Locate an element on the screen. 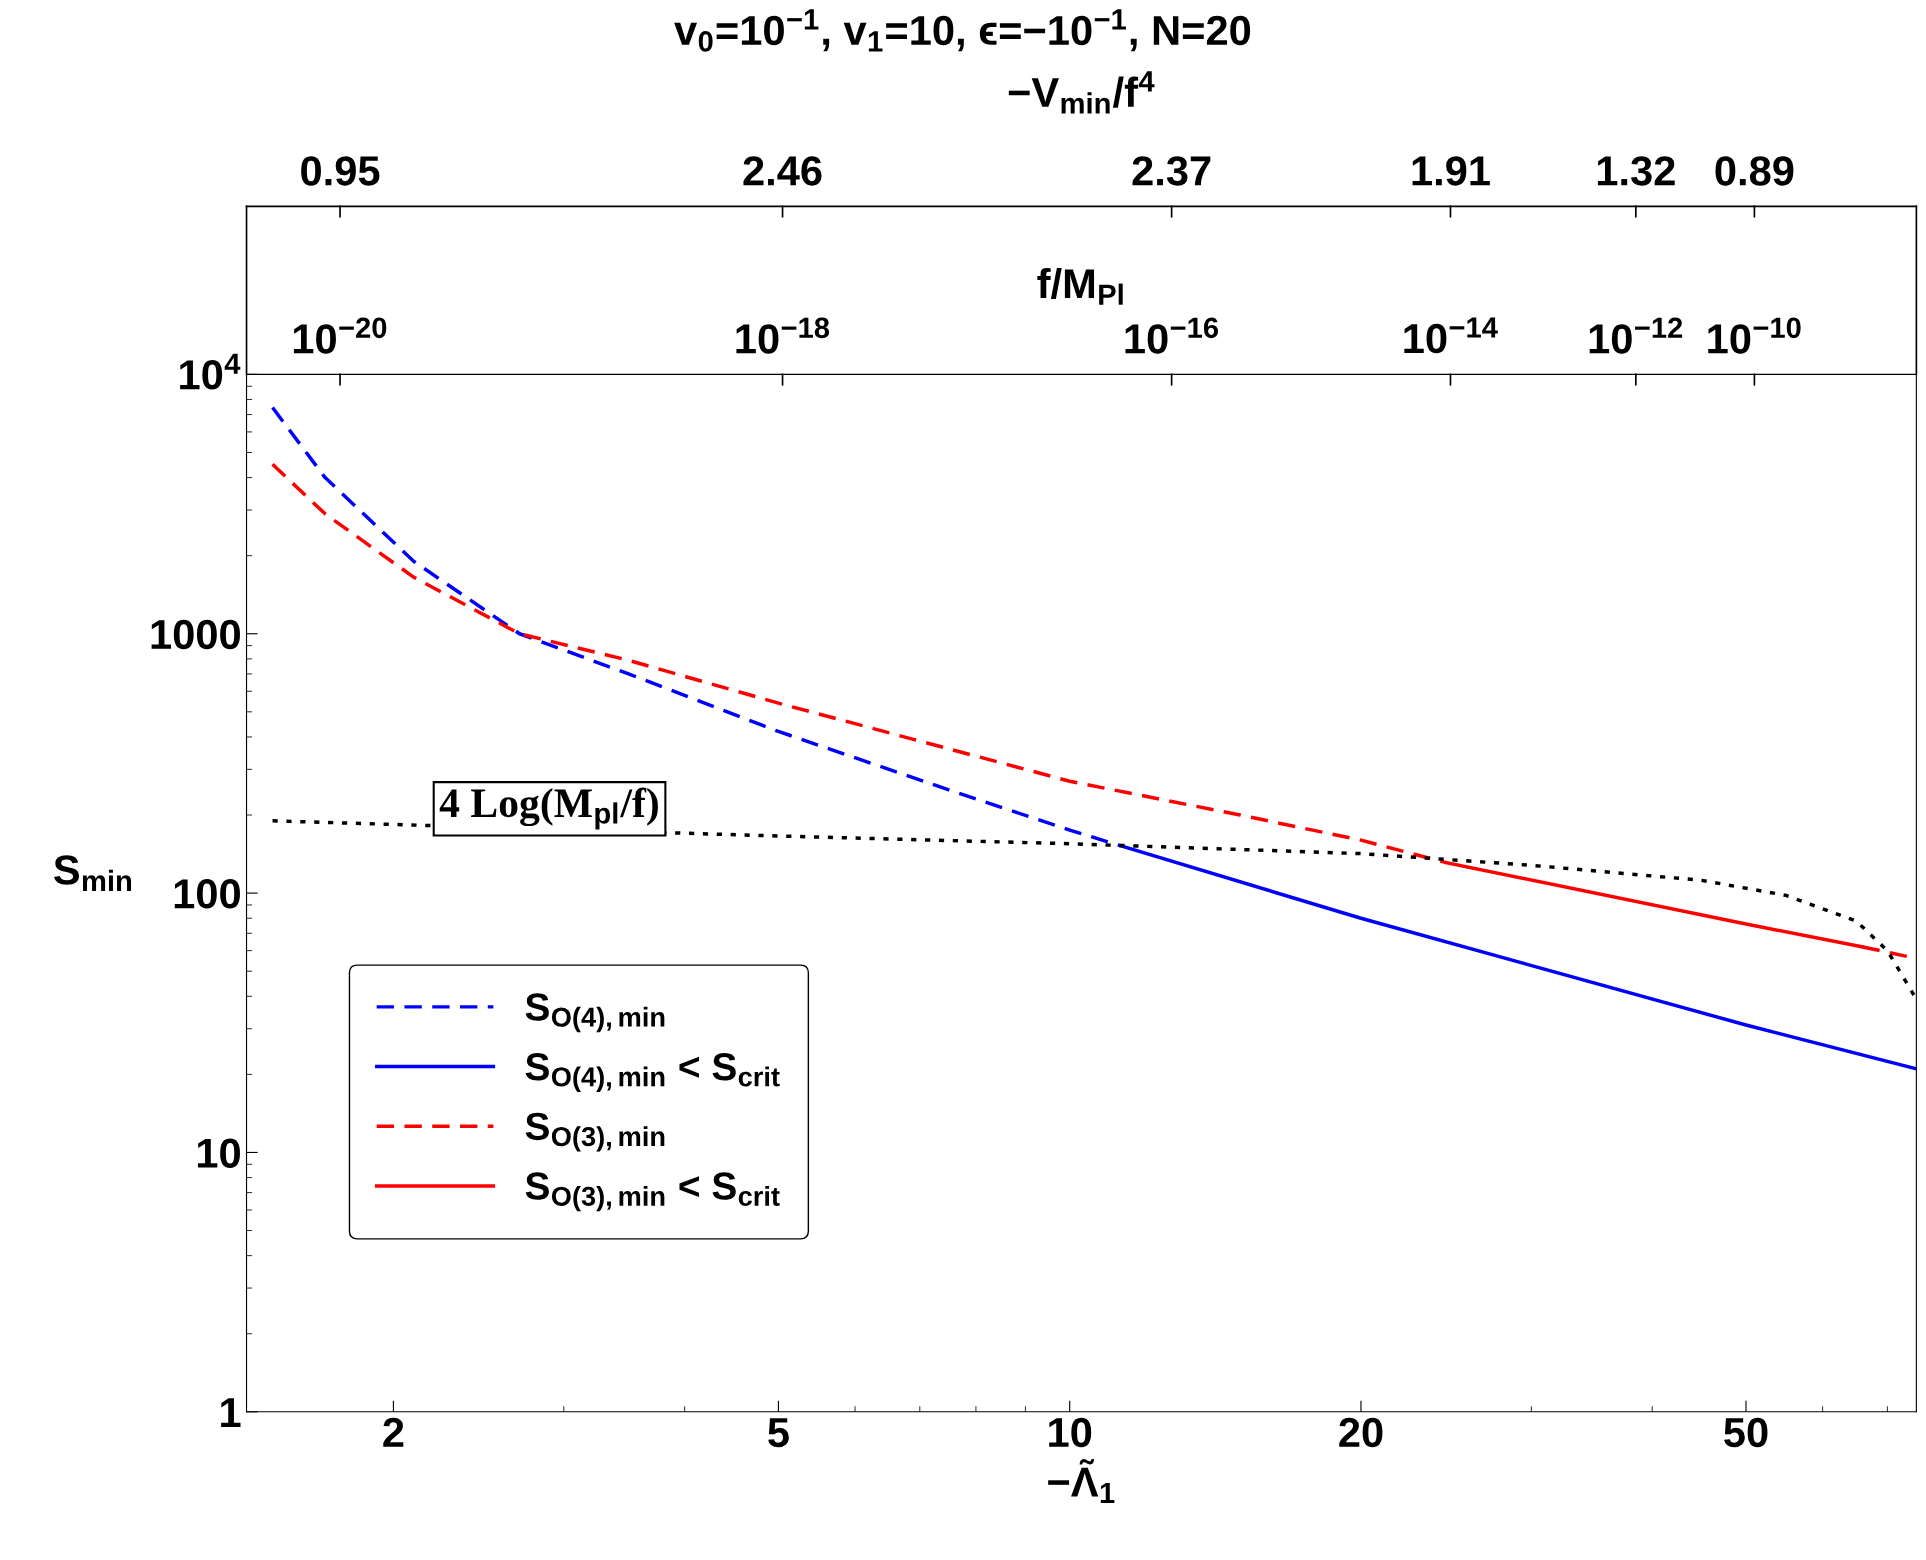 The width and height of the screenshot is (1926, 1560). x-tick-label: 50 is located at coordinates (1746, 1432).